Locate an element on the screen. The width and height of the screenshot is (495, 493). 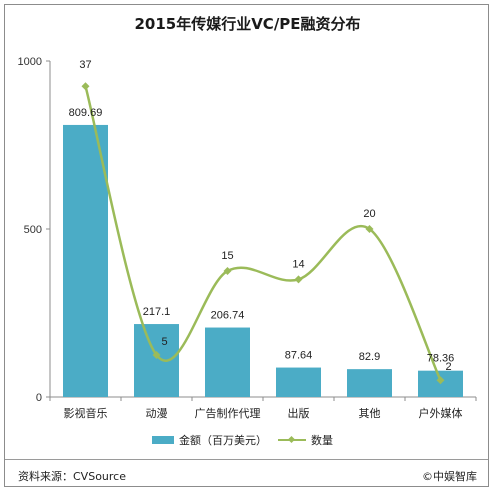
bar-value-label: 87.64 is located at coordinates (299, 356).